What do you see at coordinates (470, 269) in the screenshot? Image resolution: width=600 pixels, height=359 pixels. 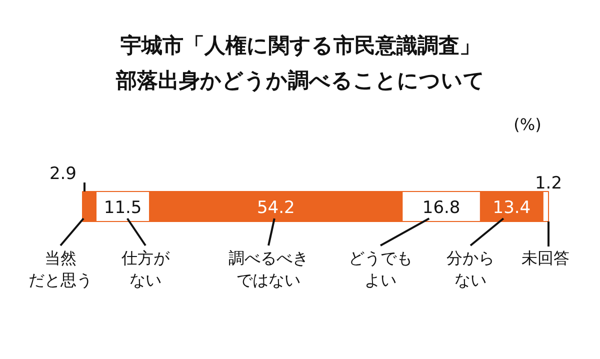 I see `series-label: 分からない` at bounding box center [470, 269].